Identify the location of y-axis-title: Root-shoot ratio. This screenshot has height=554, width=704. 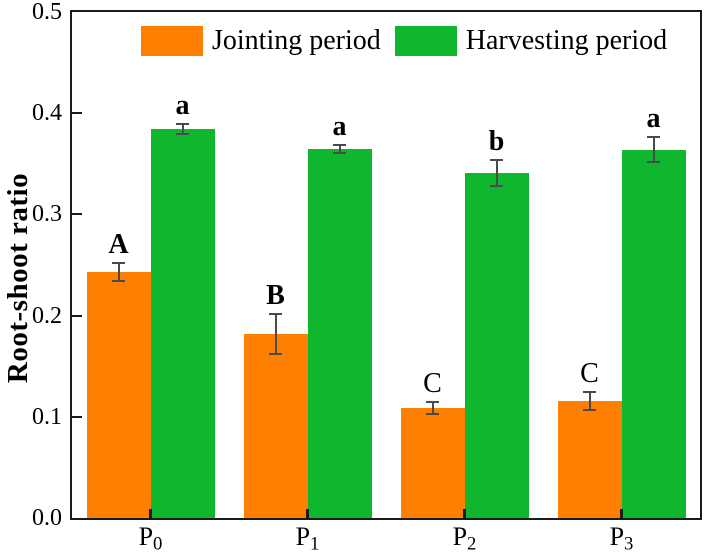
(18, 278).